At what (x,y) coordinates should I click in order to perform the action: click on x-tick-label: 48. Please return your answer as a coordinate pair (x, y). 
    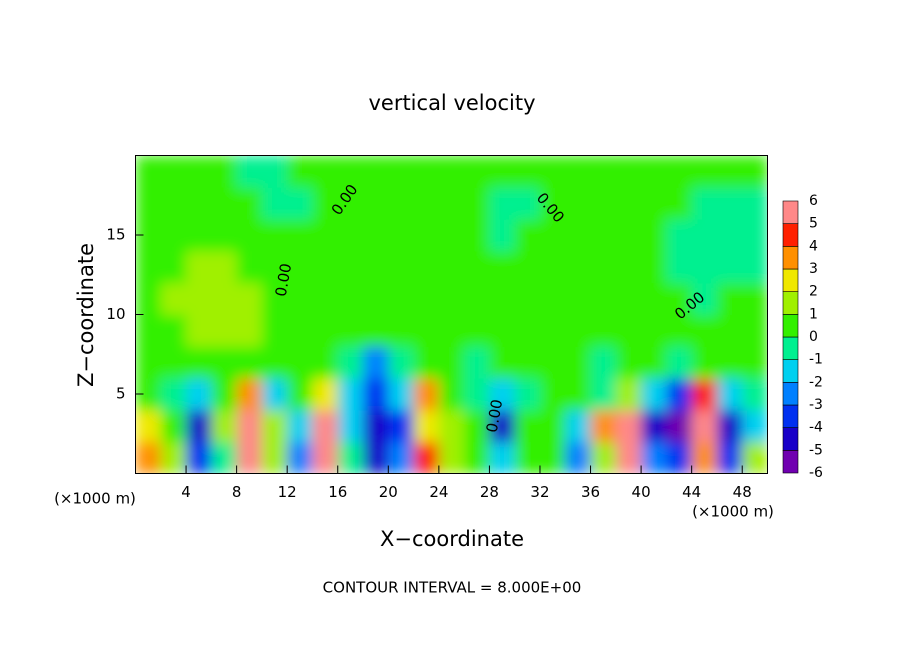
    Looking at the image, I should click on (742, 492).